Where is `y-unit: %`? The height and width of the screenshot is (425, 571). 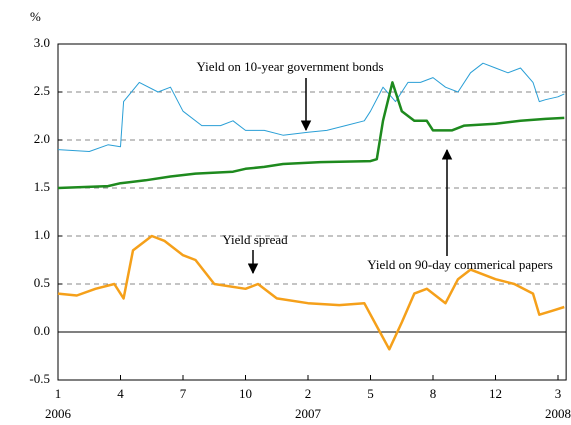 y-unit: % is located at coordinates (35, 16).